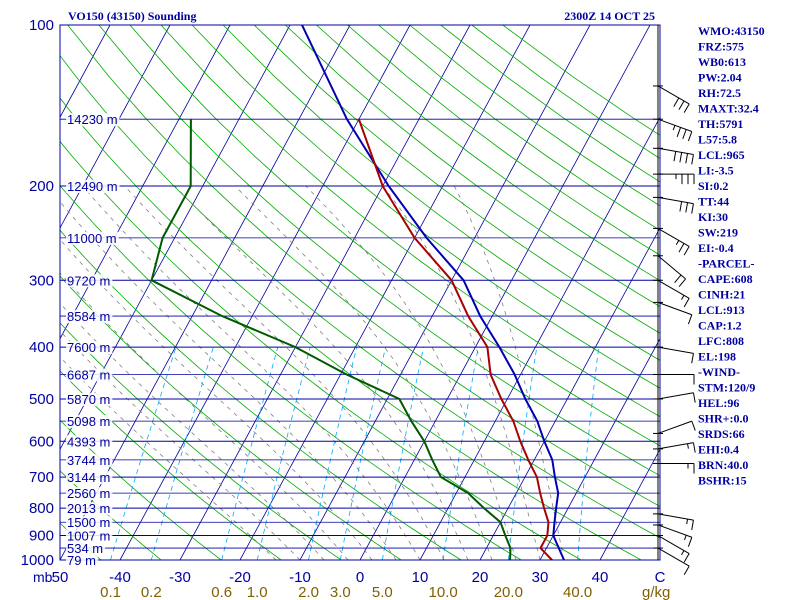  Describe the element at coordinates (726, 388) in the screenshot. I see `index-value: STM:120/9` at that location.